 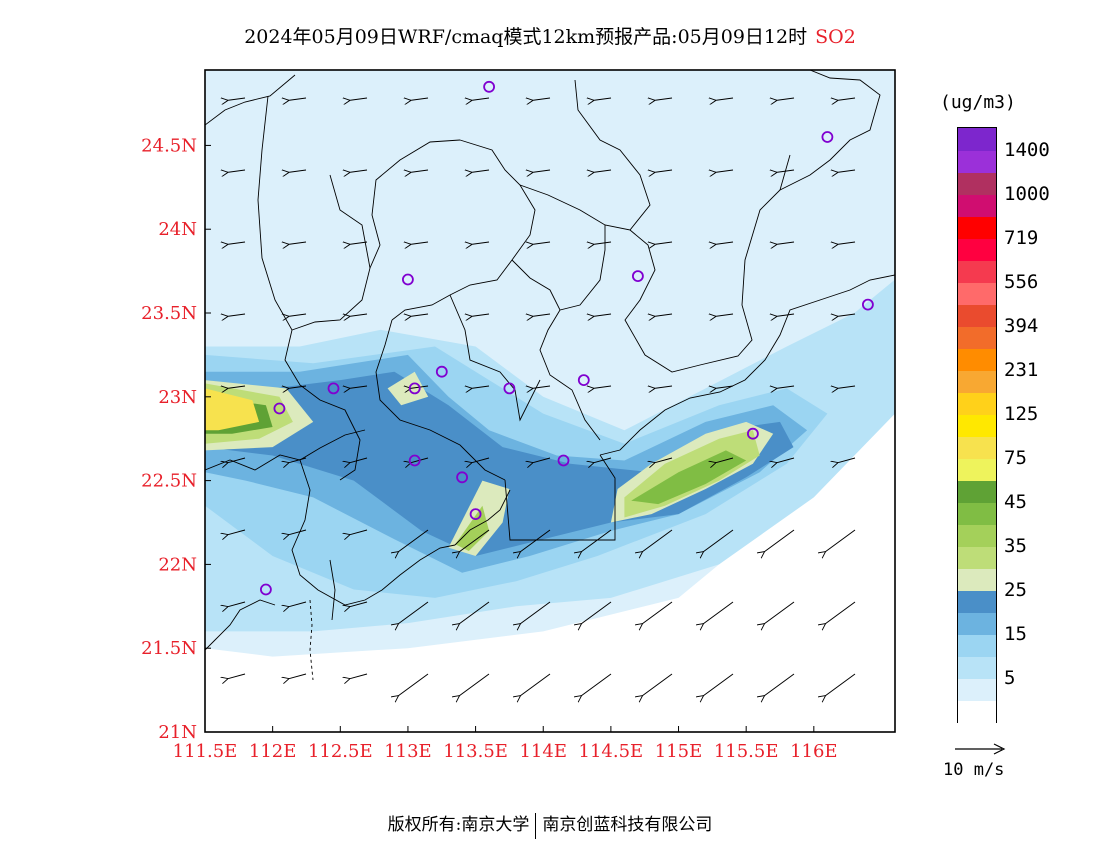 What do you see at coordinates (1010, 678) in the screenshot?
I see `legend-label: 5` at bounding box center [1010, 678].